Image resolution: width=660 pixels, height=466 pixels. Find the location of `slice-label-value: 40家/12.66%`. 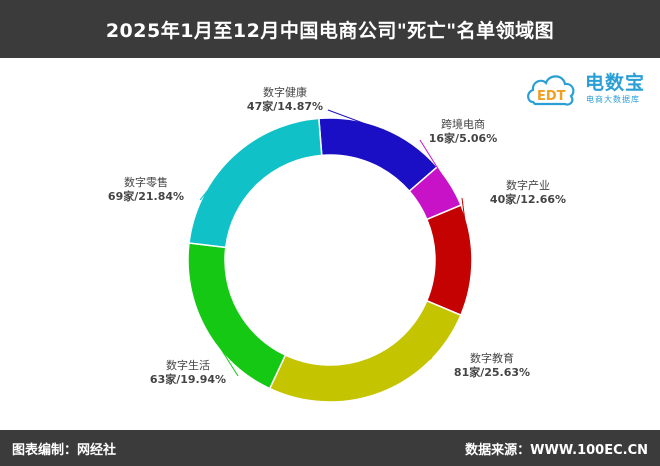

slice-label-value: 40家/12.66% is located at coordinates (528, 199).